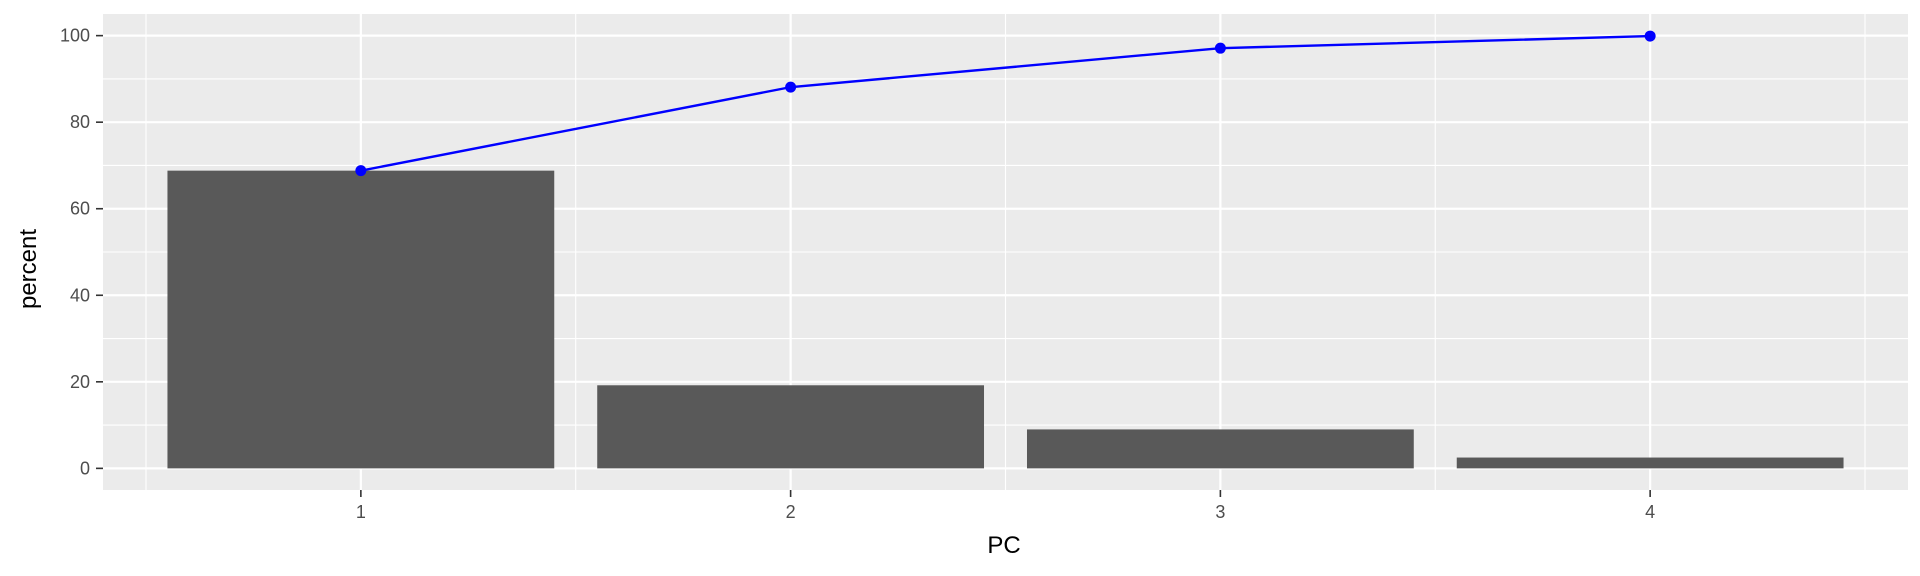  What do you see at coordinates (1650, 512) in the screenshot?
I see `x-tick-label: 4` at bounding box center [1650, 512].